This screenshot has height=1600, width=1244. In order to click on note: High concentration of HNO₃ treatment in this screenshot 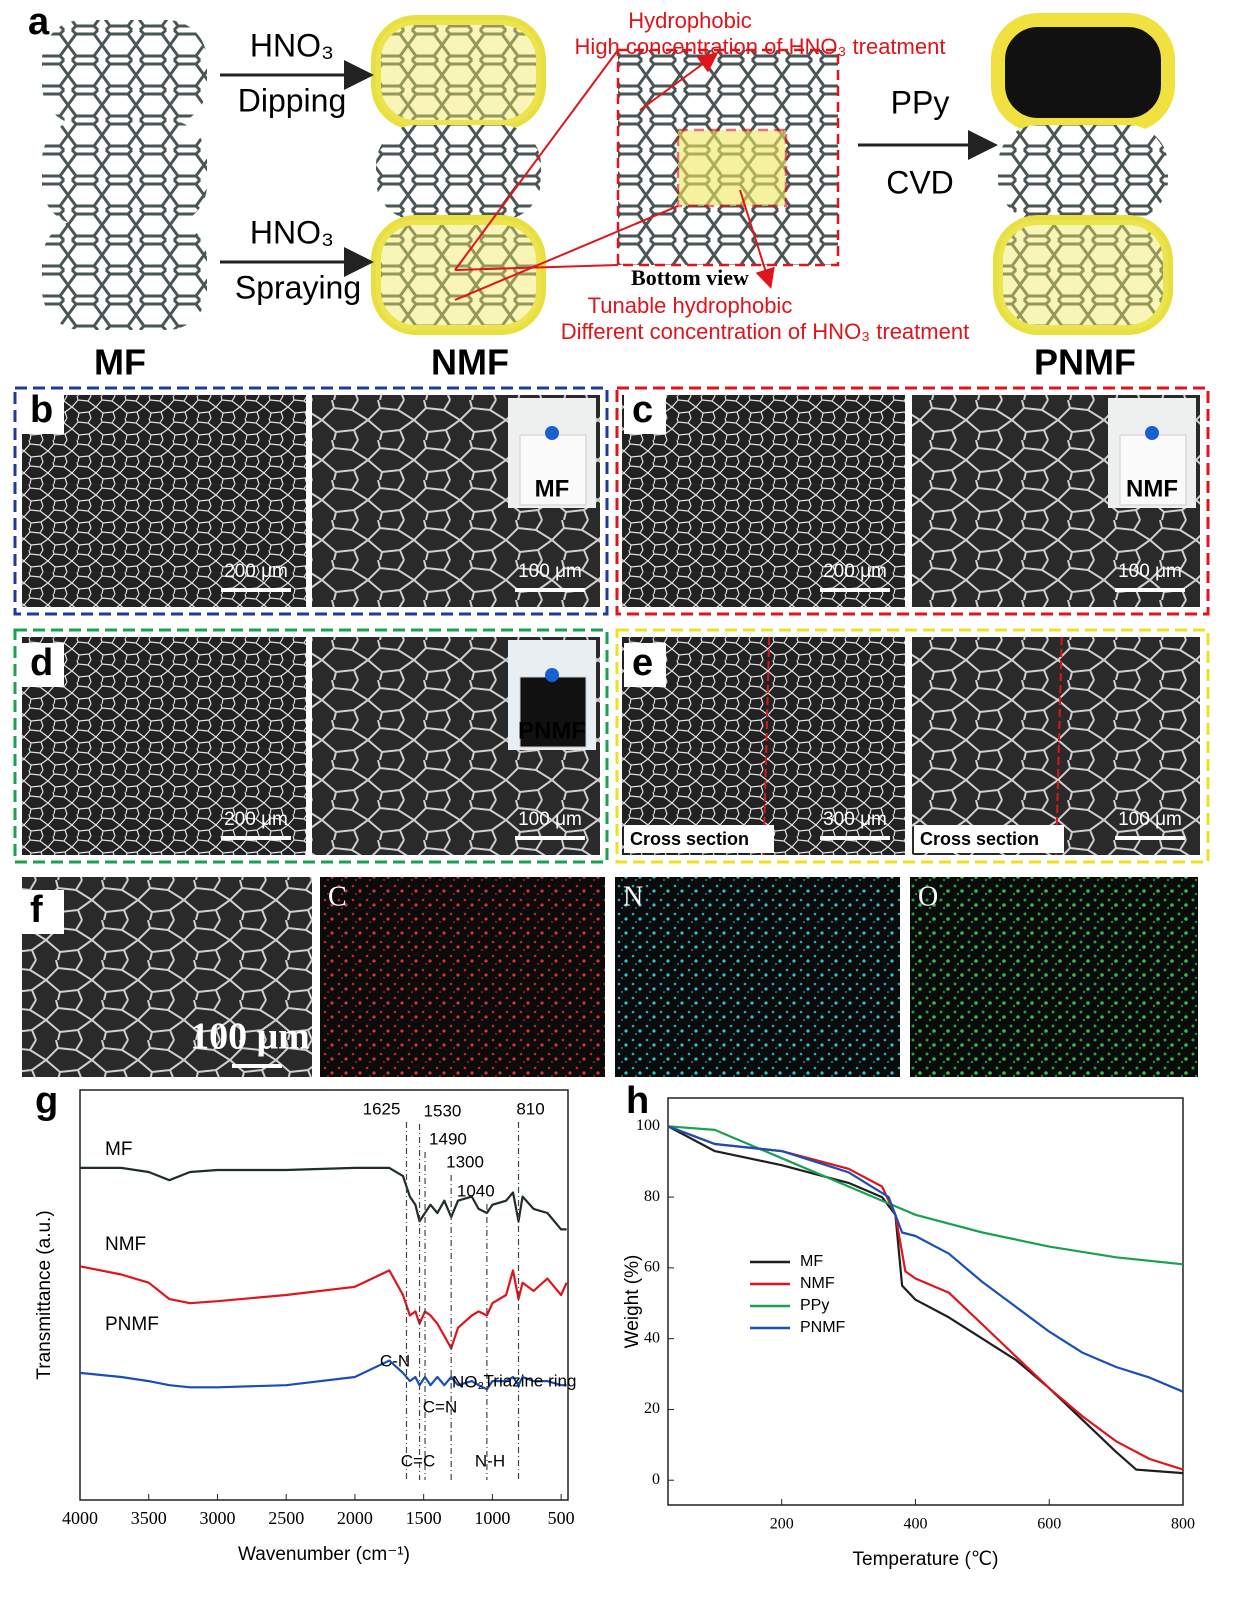, I will do `click(760, 46)`.